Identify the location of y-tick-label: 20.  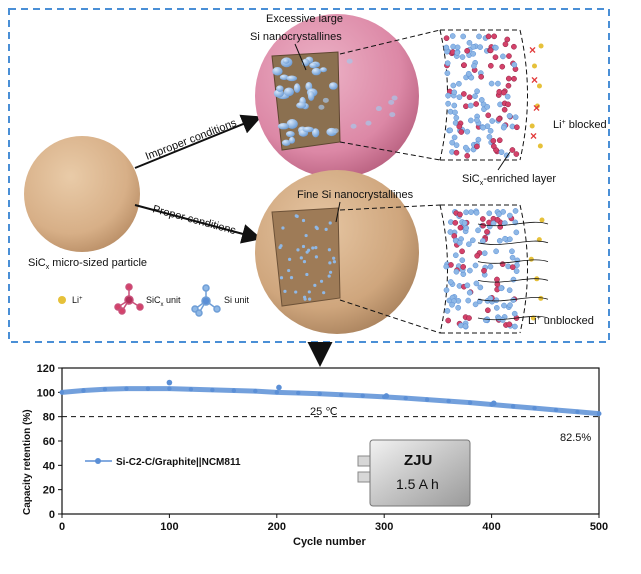
(49, 491).